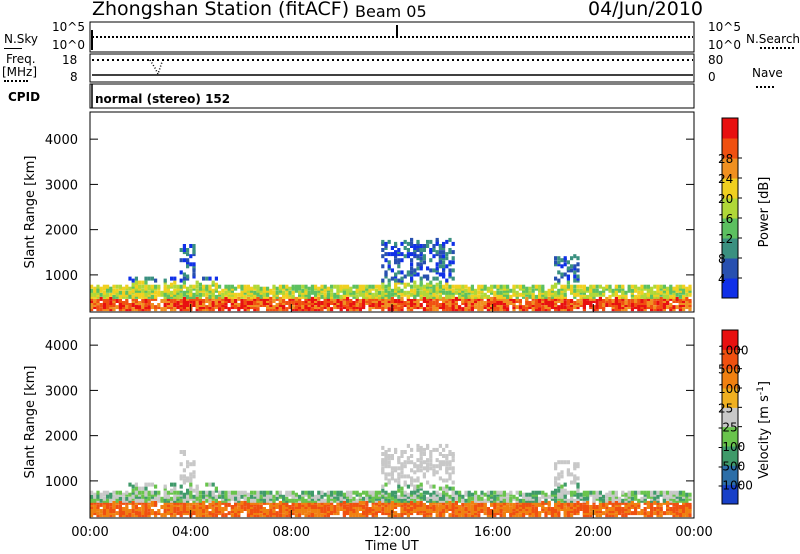 Image resolution: width=800 pixels, height=554 pixels. Describe the element at coordinates (391, 546) in the screenshot. I see `x-axis-title: Time UT` at that location.